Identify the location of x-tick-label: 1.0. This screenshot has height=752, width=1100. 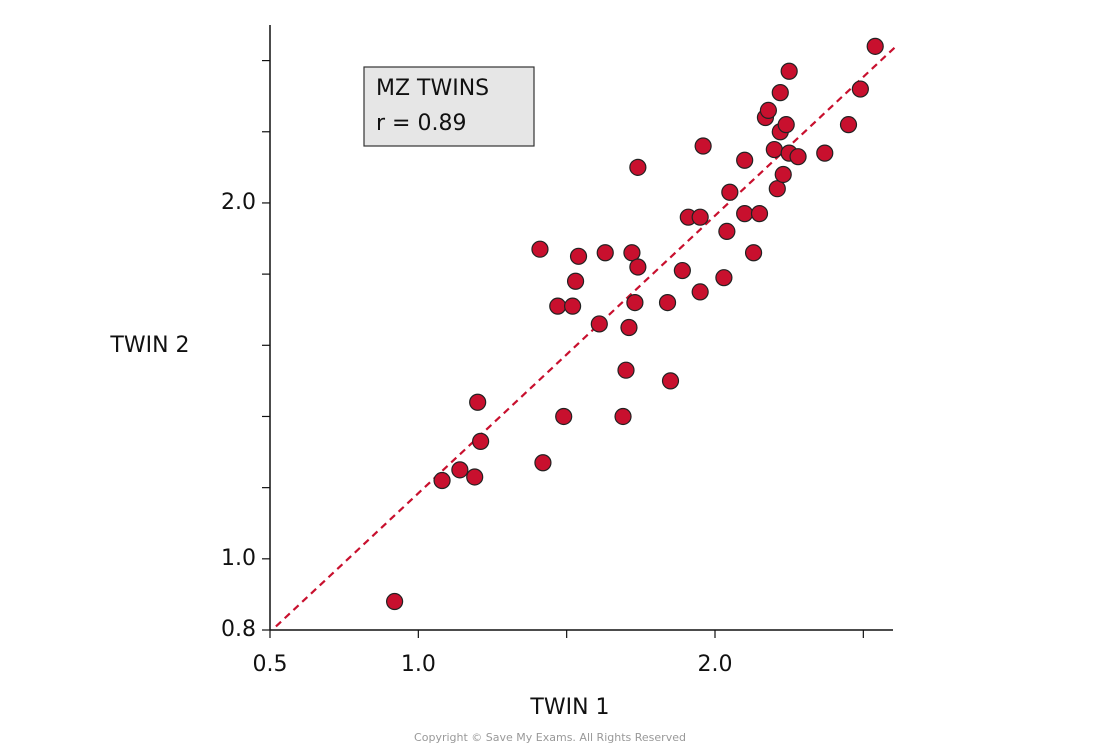
(418, 664).